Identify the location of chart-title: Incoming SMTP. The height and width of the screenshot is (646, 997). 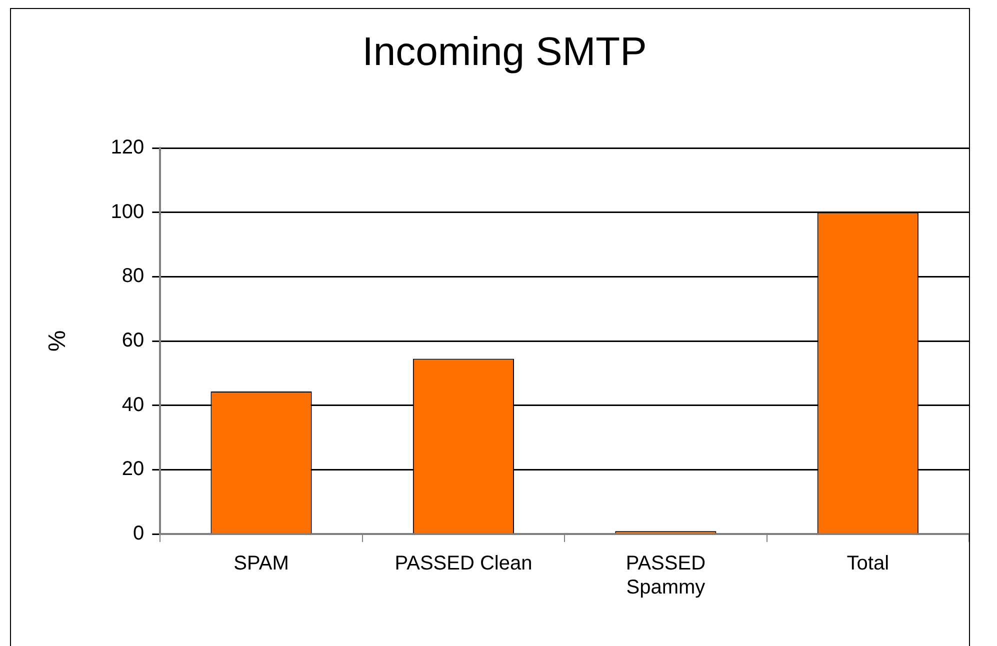
(504, 52).